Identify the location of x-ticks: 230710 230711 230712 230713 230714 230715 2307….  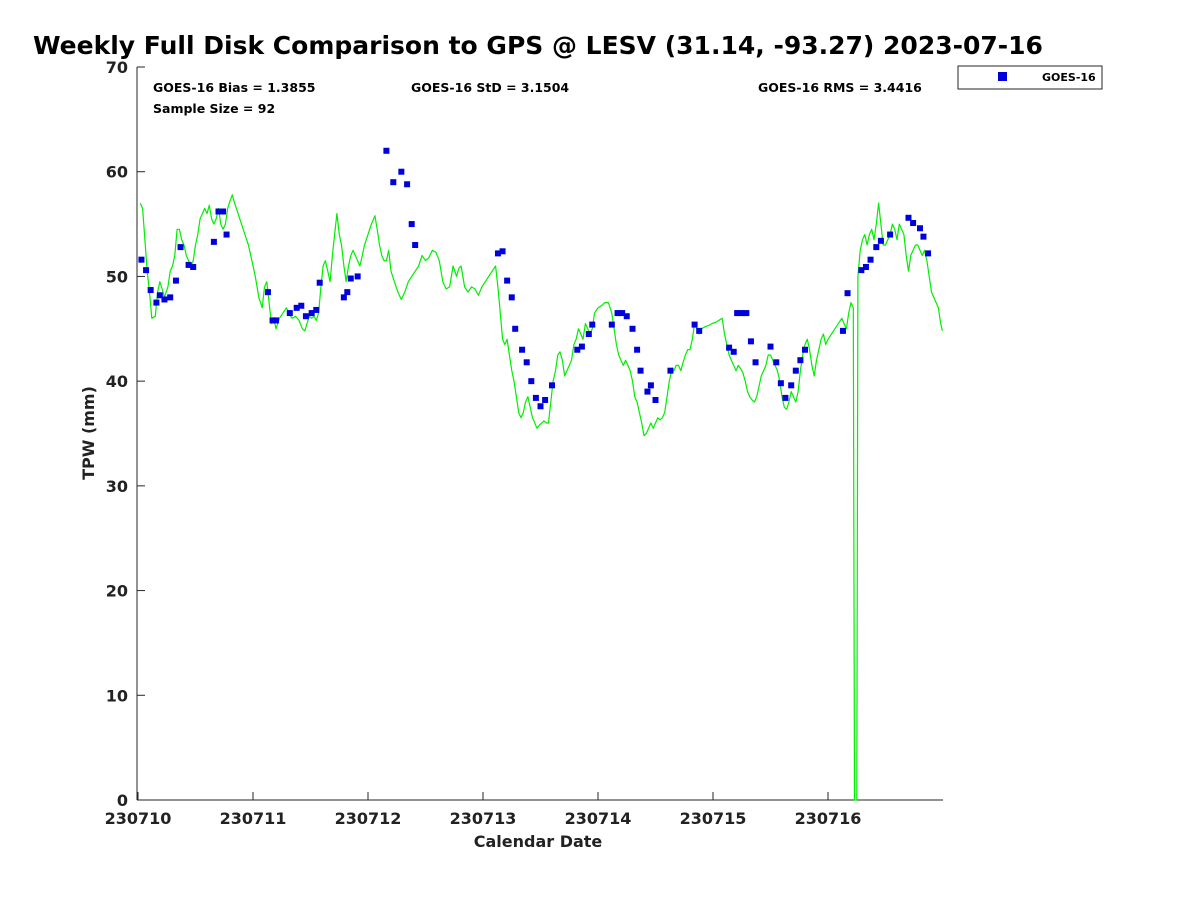
(483, 810).